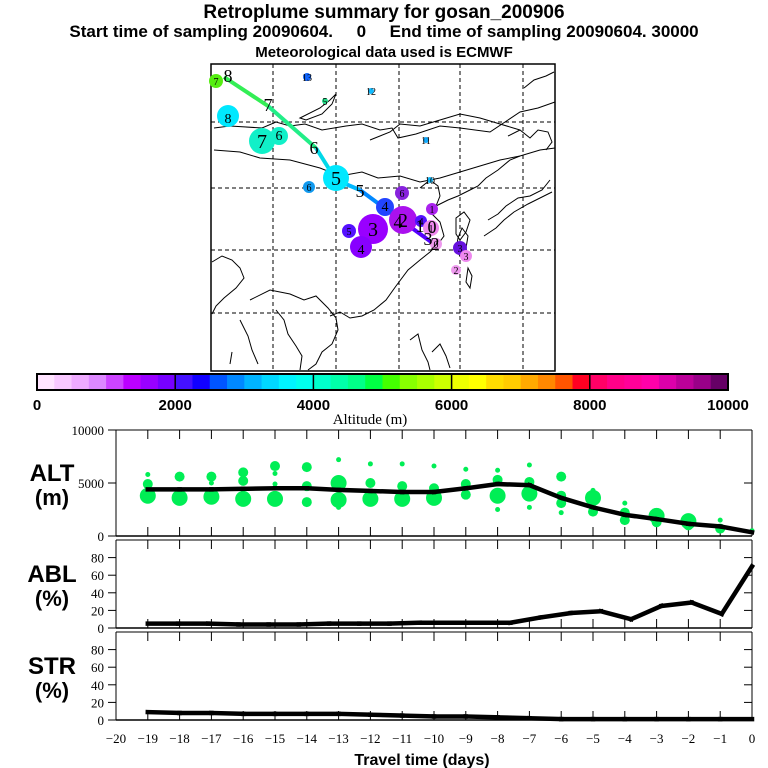  Describe the element at coordinates (228, 76) in the screenshot. I see `trajectory-day-label: 8` at that location.